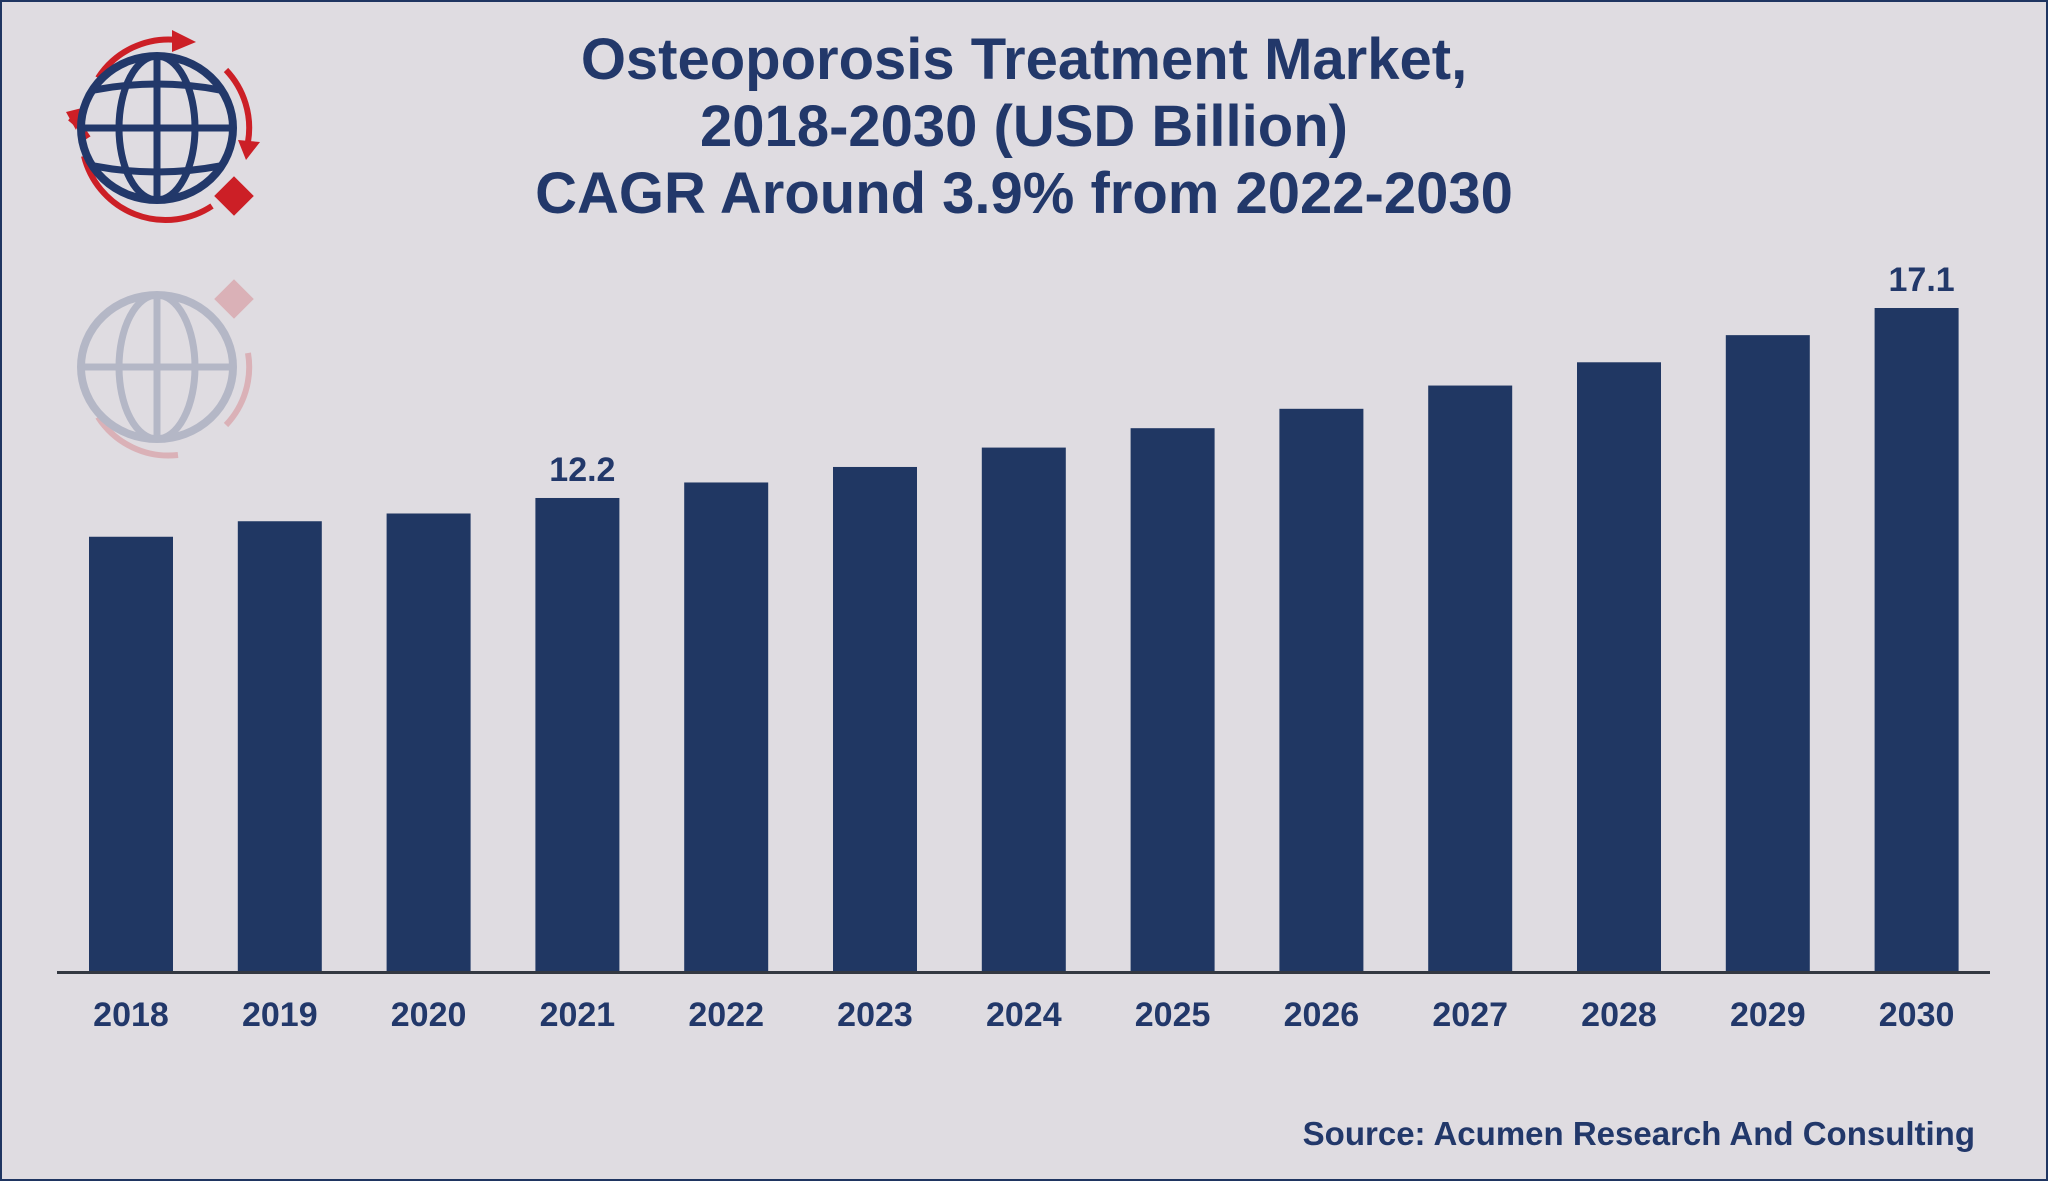  Describe the element at coordinates (428, 742) in the screenshot. I see `bar-2020` at that location.